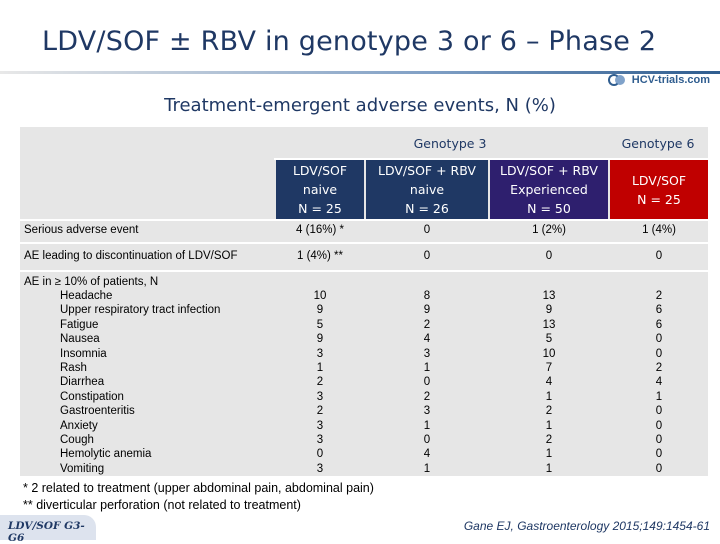 Image resolution: width=720 pixels, height=544 pixels. I want to click on ae-name: Headache, so click(86, 296).